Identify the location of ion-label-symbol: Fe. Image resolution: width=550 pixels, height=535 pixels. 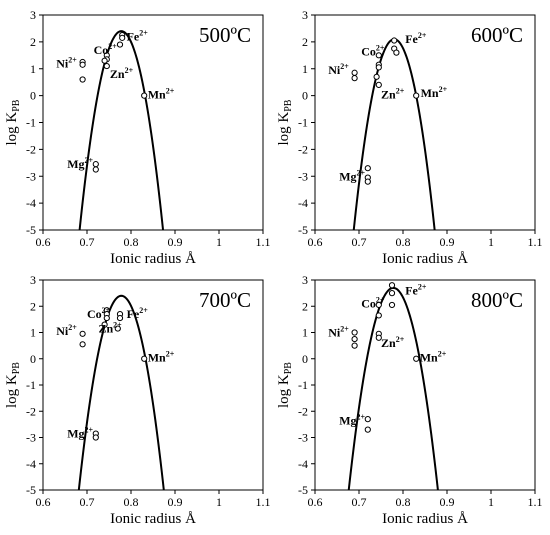
(411, 290).